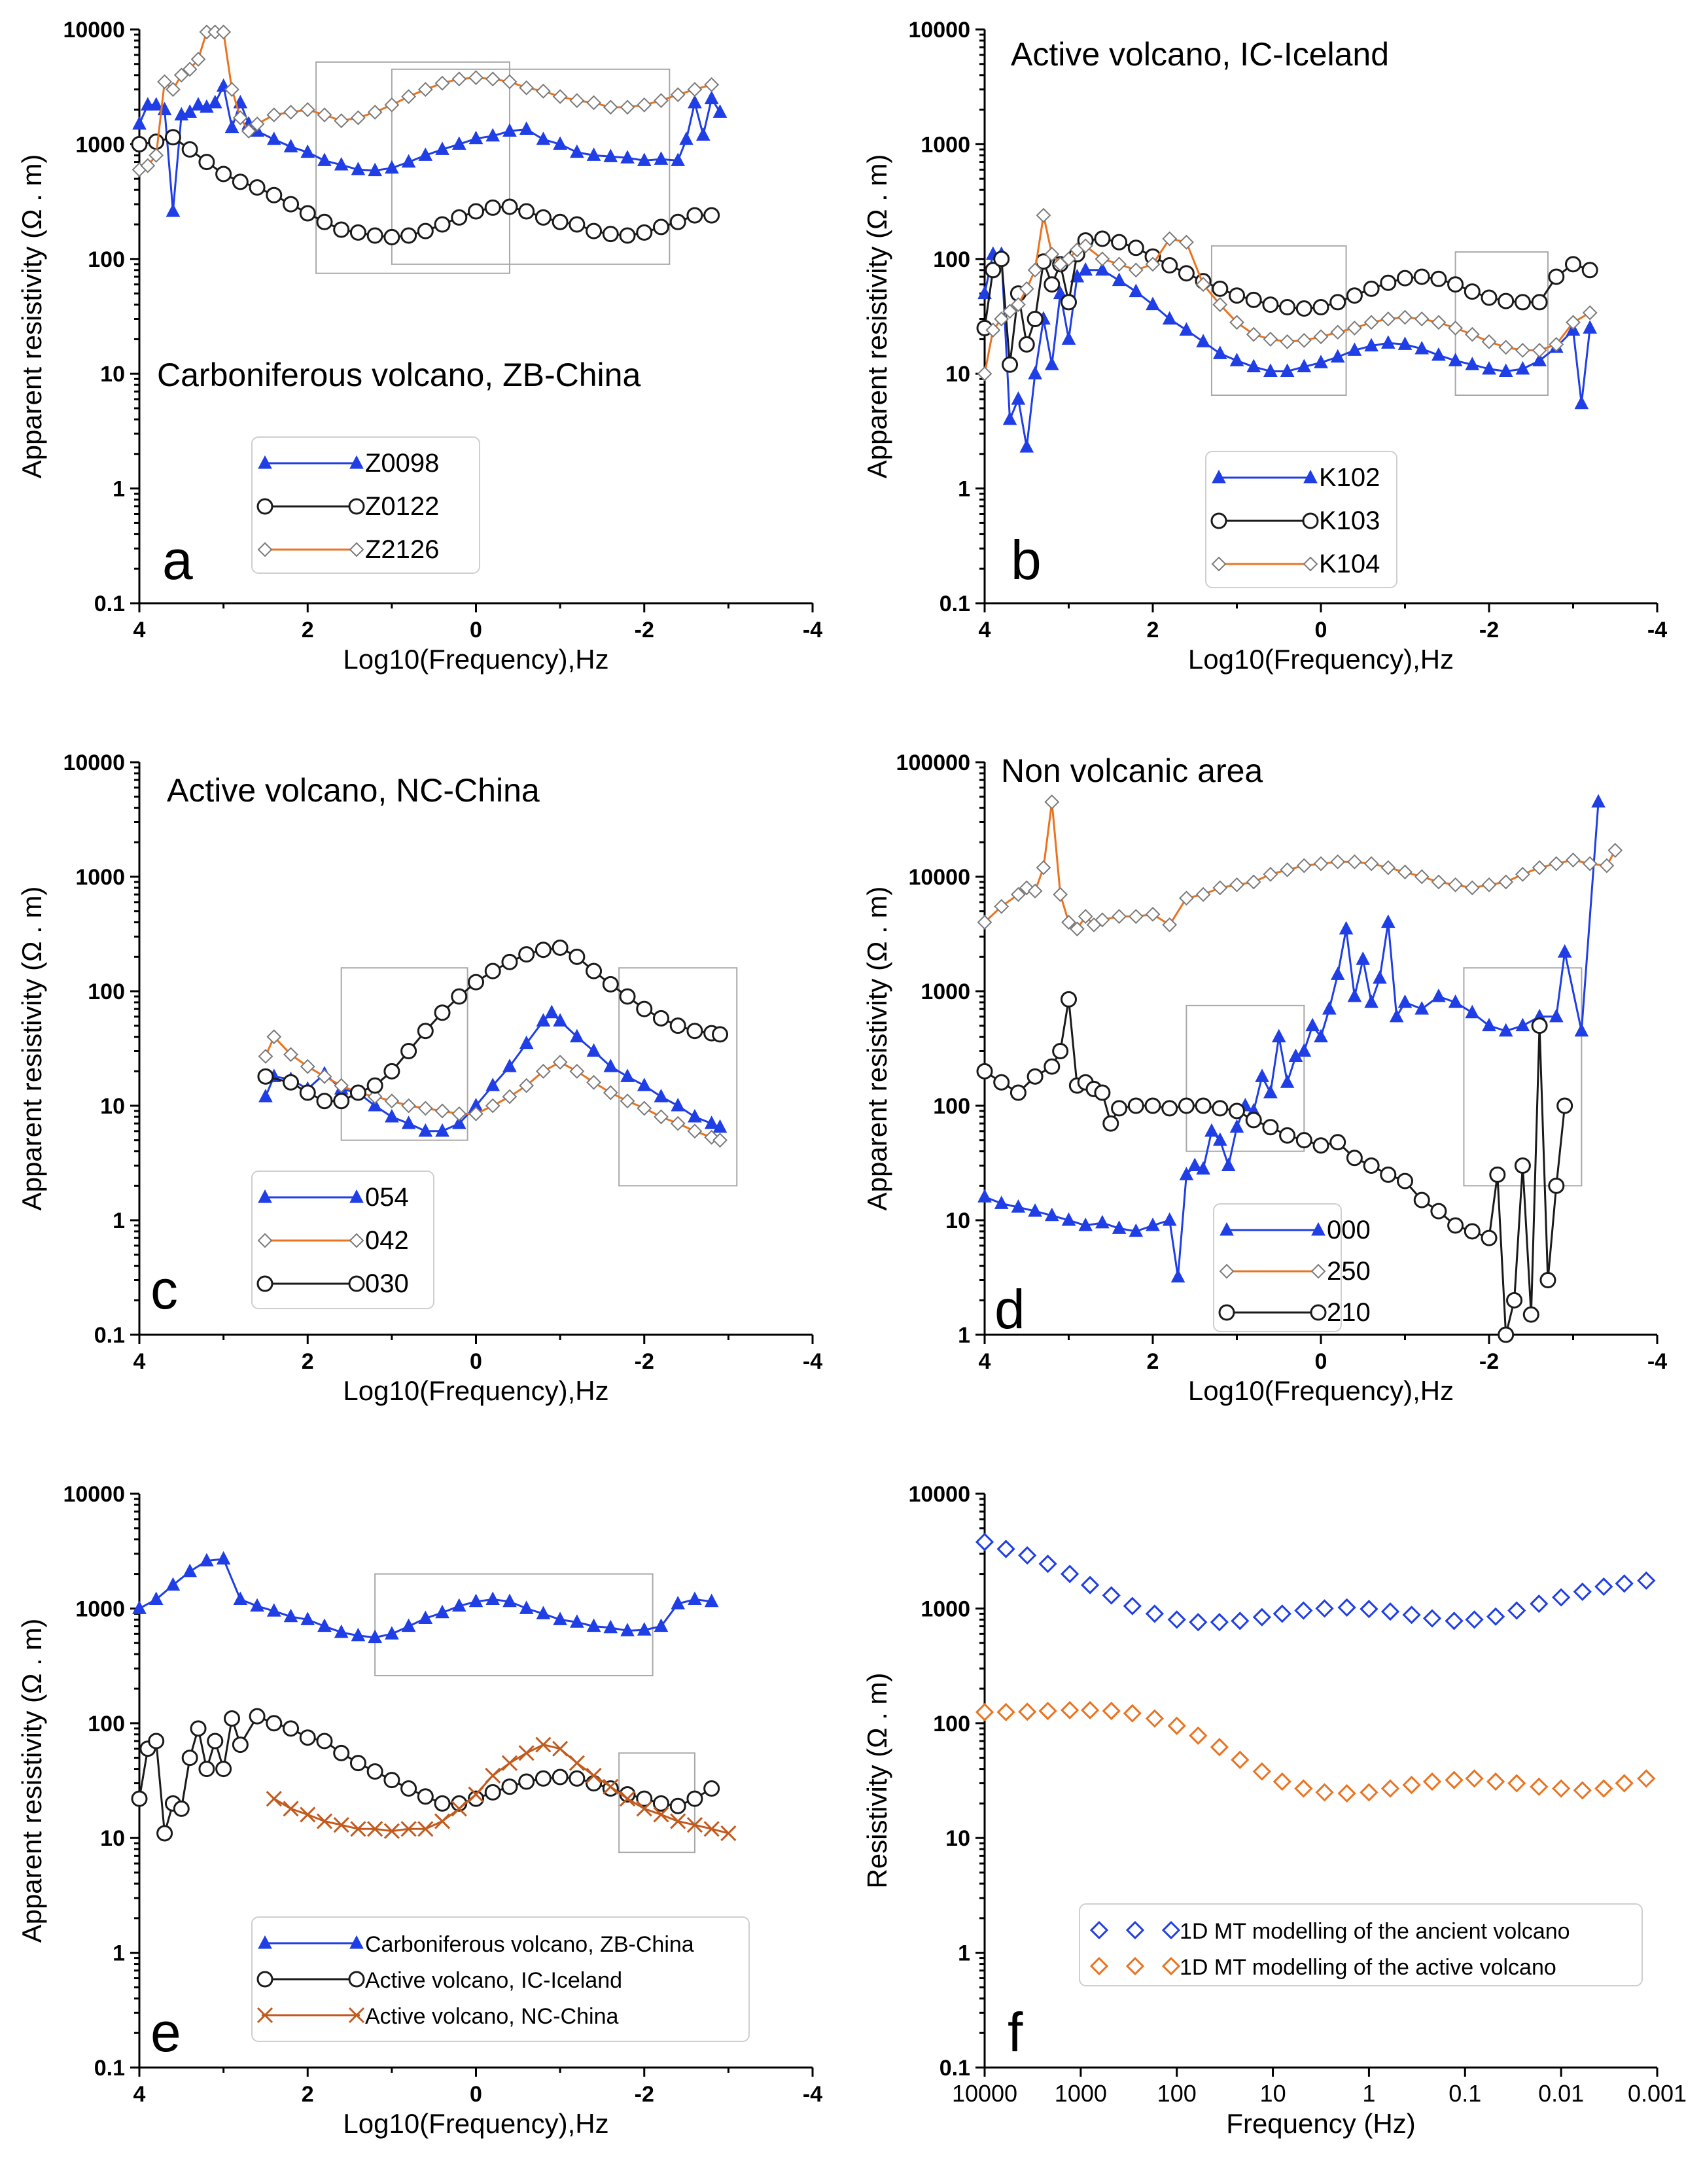 The image size is (1703, 2184). I want to click on x-tick-label: 0, so click(1321, 630).